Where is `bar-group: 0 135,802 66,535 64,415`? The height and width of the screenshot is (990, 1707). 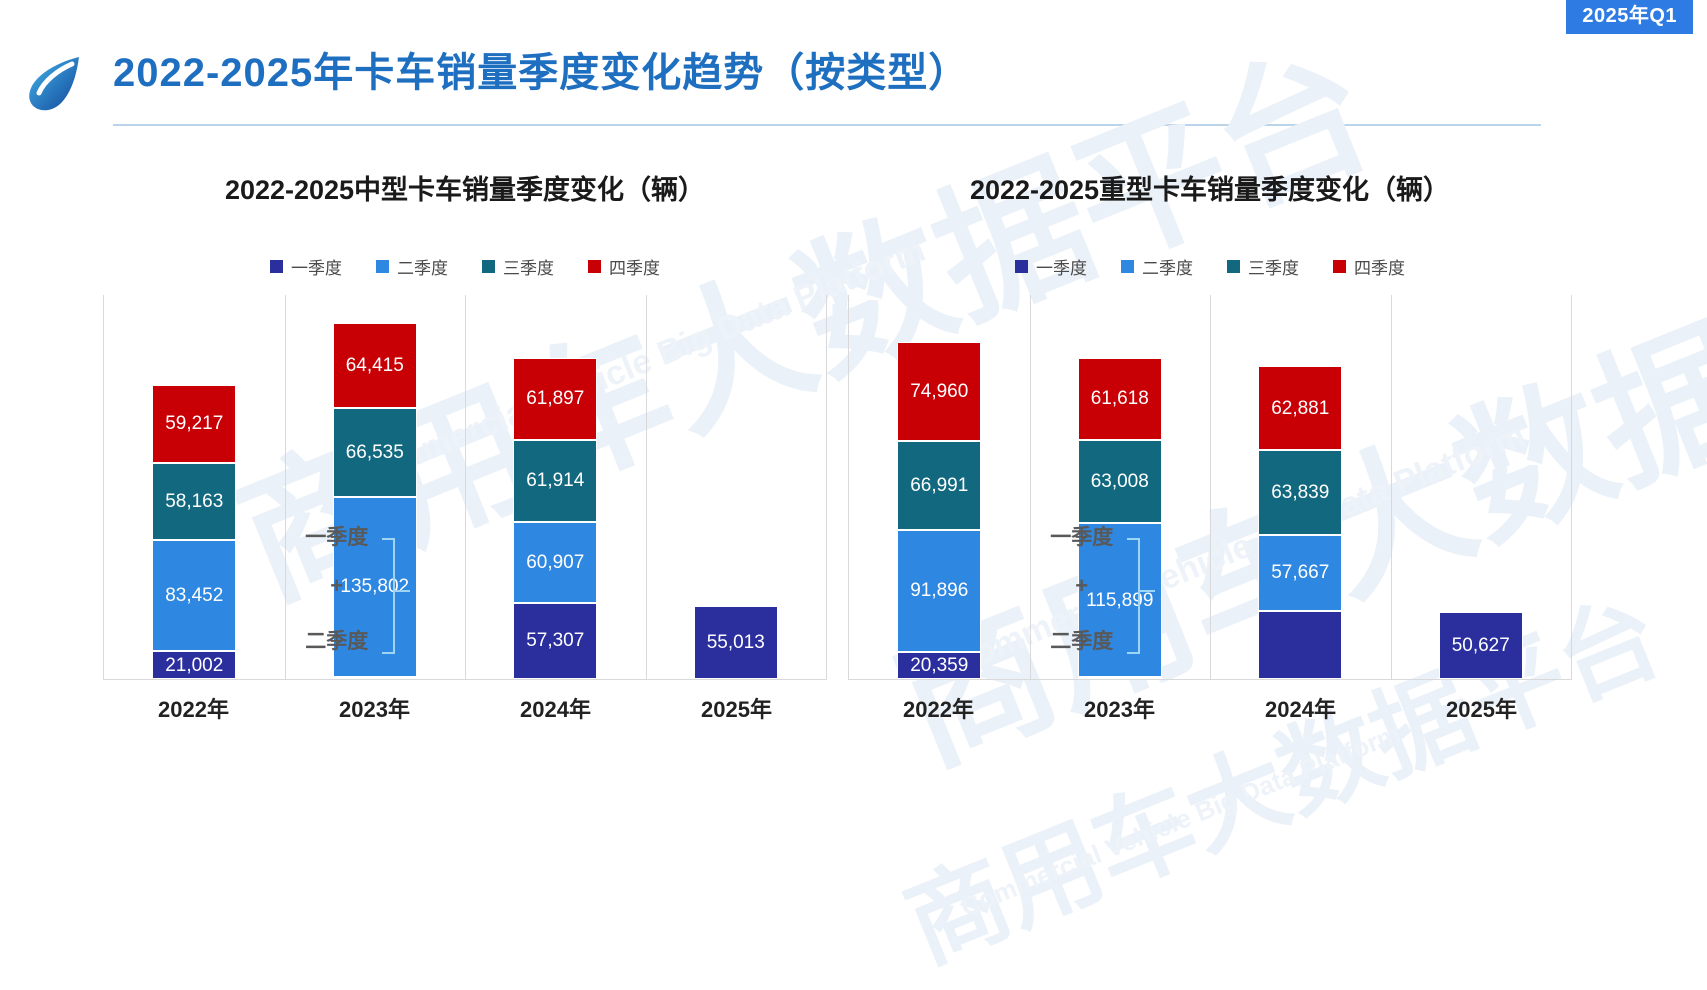
bar-group: 0 135,802 66,535 64,415 is located at coordinates (375, 488).